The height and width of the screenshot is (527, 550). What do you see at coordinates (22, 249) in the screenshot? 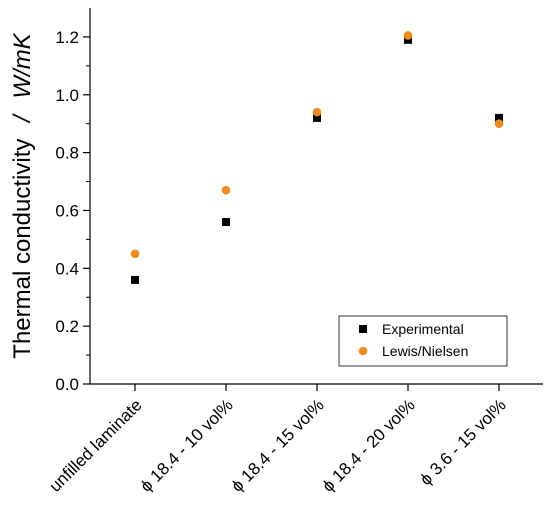
I see `y-axis-label-quantity: Thermal conductivity` at bounding box center [22, 249].